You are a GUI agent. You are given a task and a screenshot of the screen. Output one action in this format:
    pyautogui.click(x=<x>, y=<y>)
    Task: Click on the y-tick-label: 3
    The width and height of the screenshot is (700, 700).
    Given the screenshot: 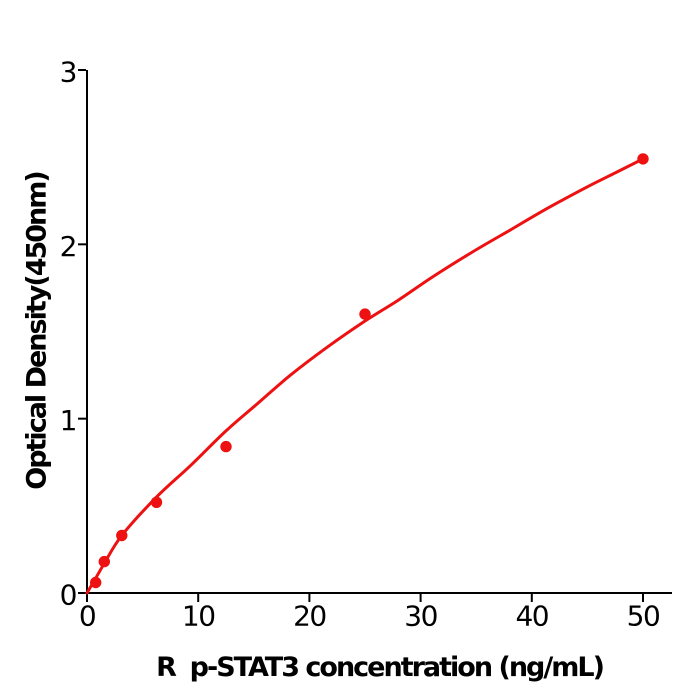 What is the action you would take?
    pyautogui.click(x=68, y=72)
    